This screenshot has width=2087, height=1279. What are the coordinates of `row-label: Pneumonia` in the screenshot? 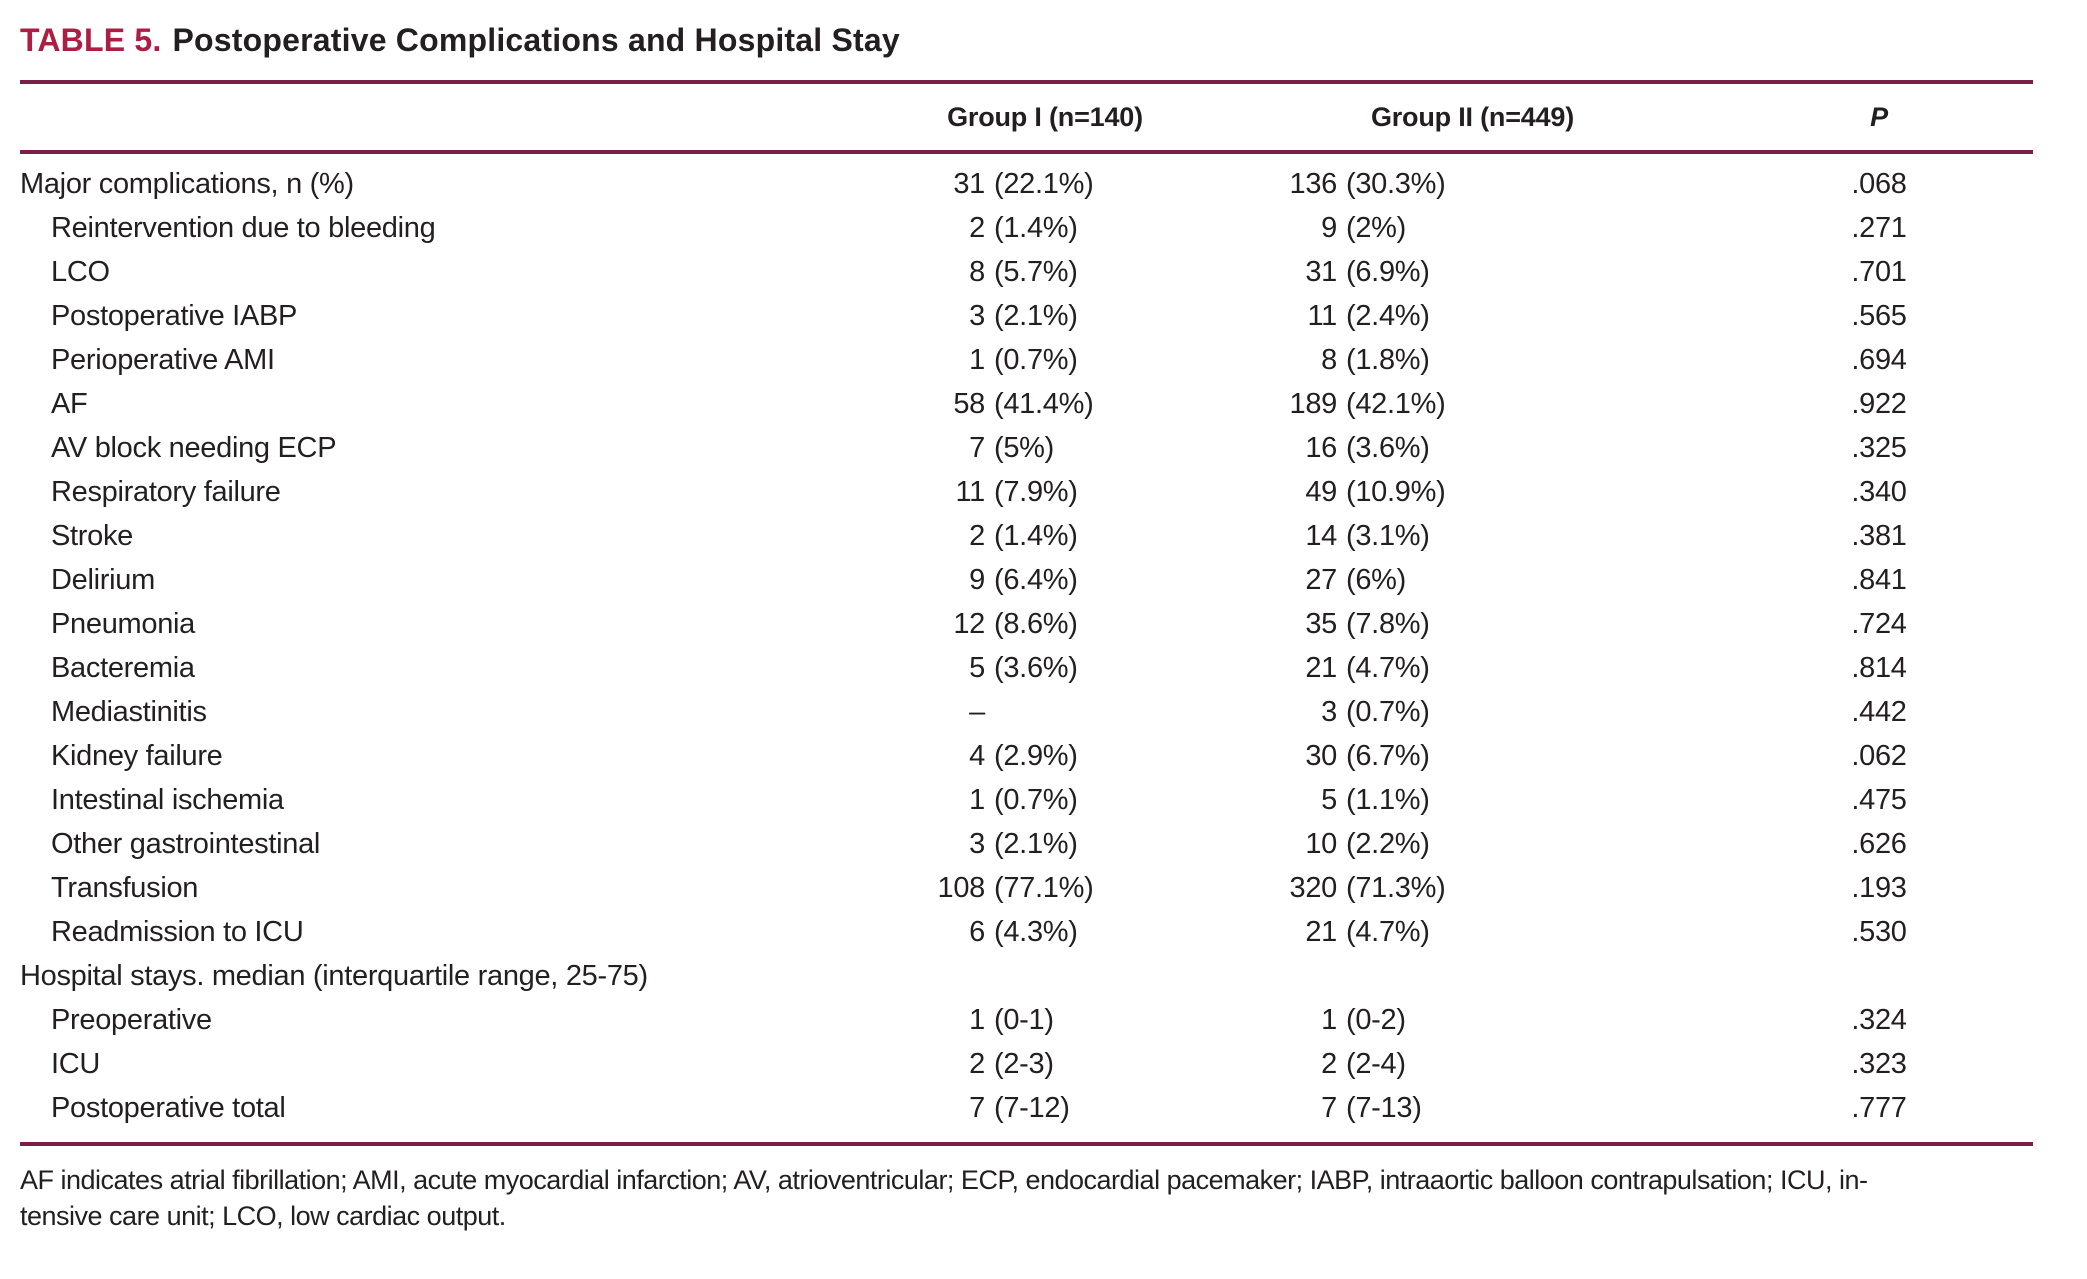 It's located at (123, 623).